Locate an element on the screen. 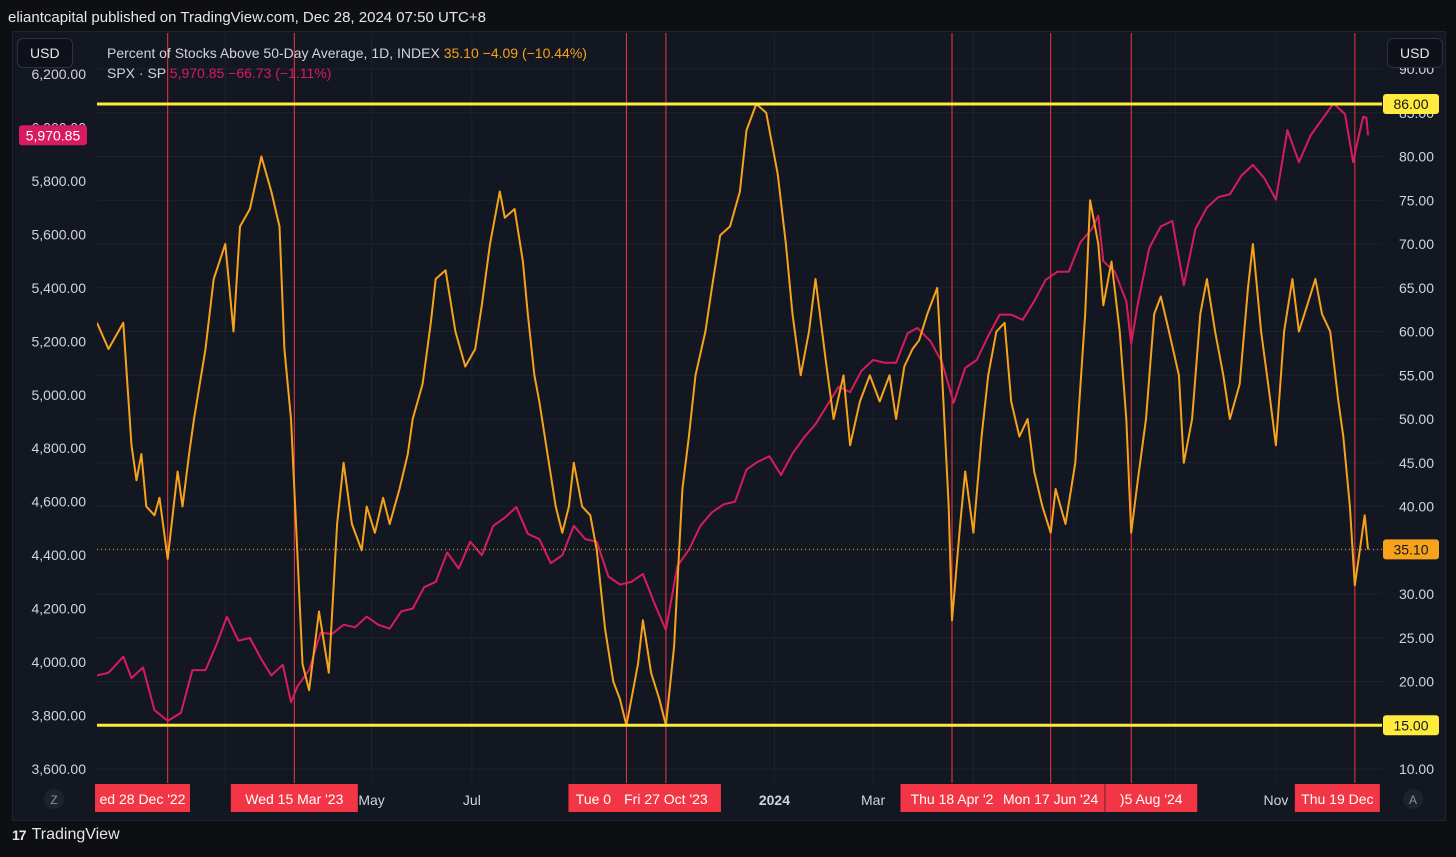  right-axis-tick: 40.00 is located at coordinates (1416, 507).